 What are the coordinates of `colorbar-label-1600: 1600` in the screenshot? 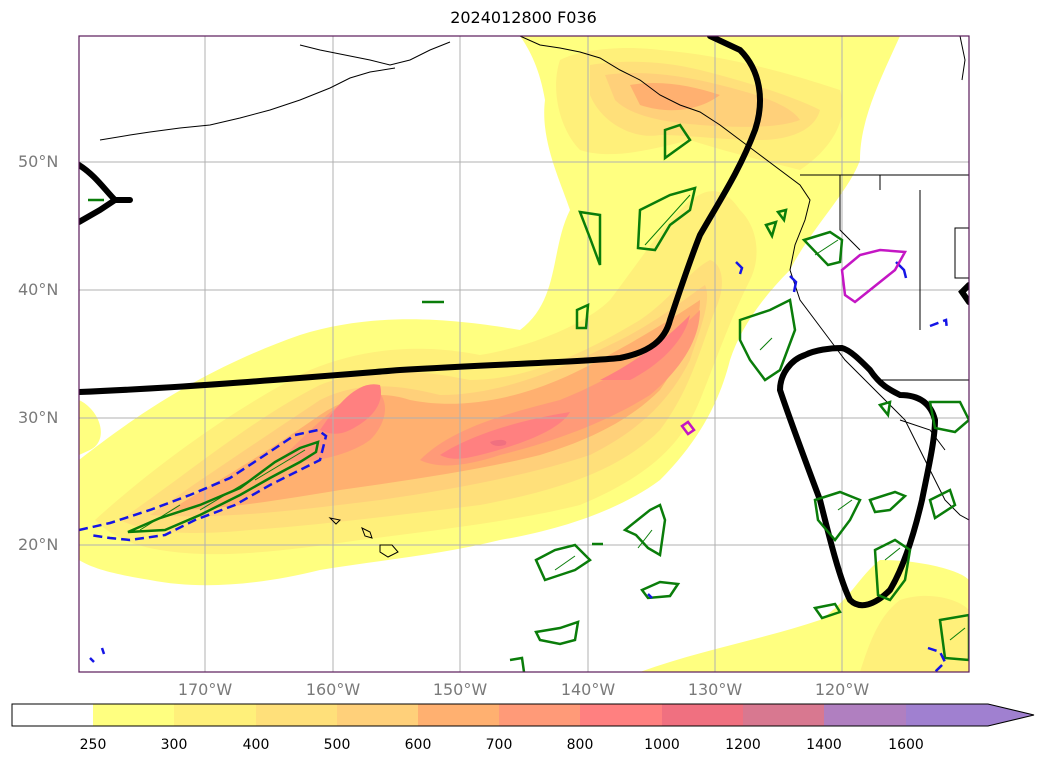 It's located at (906, 745).